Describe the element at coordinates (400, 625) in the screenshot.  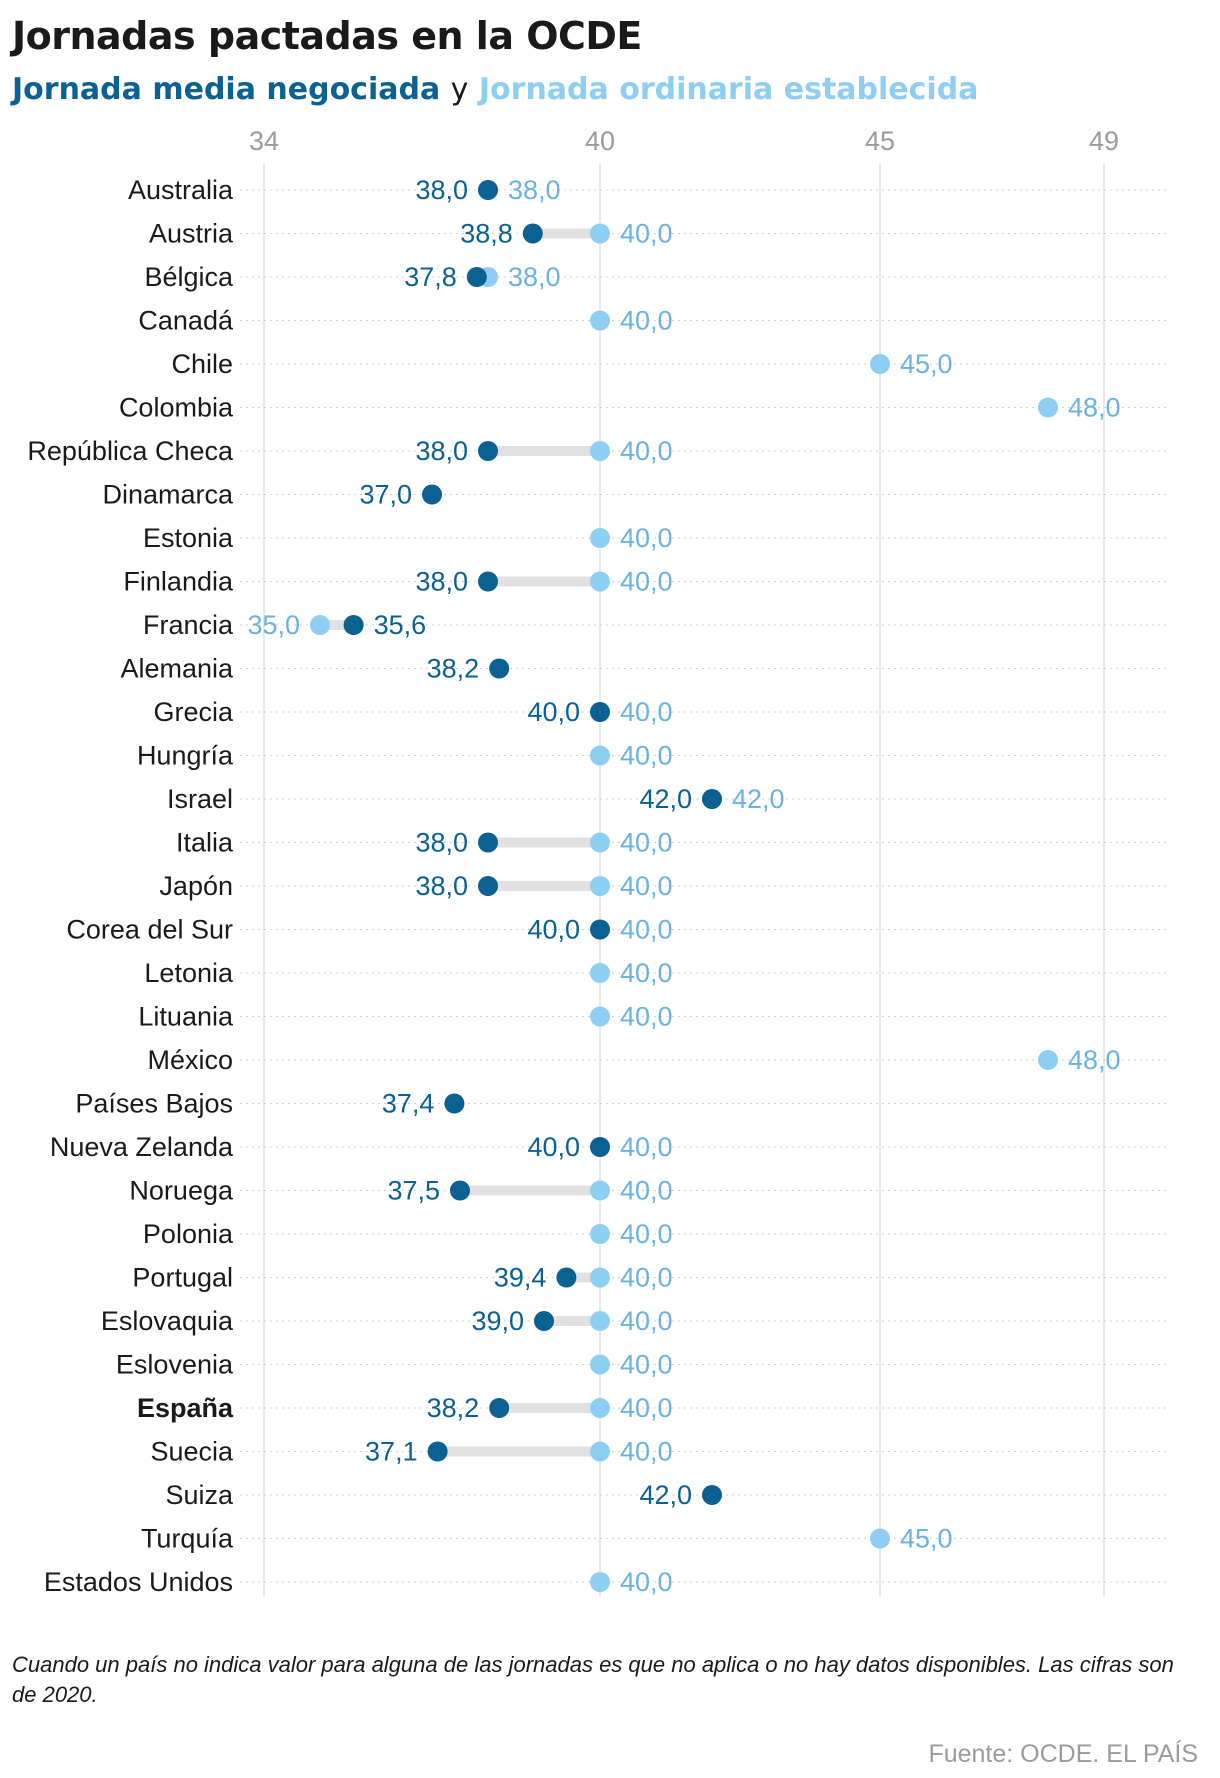
I see `negotiated-value-label: 35,6` at that location.